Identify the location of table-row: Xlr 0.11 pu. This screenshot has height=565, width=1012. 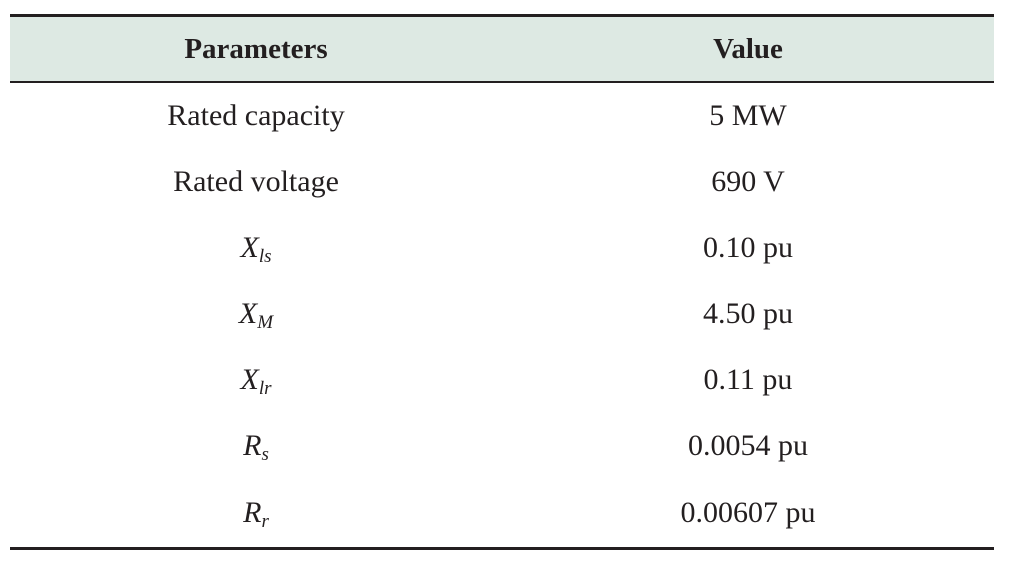
(502, 380).